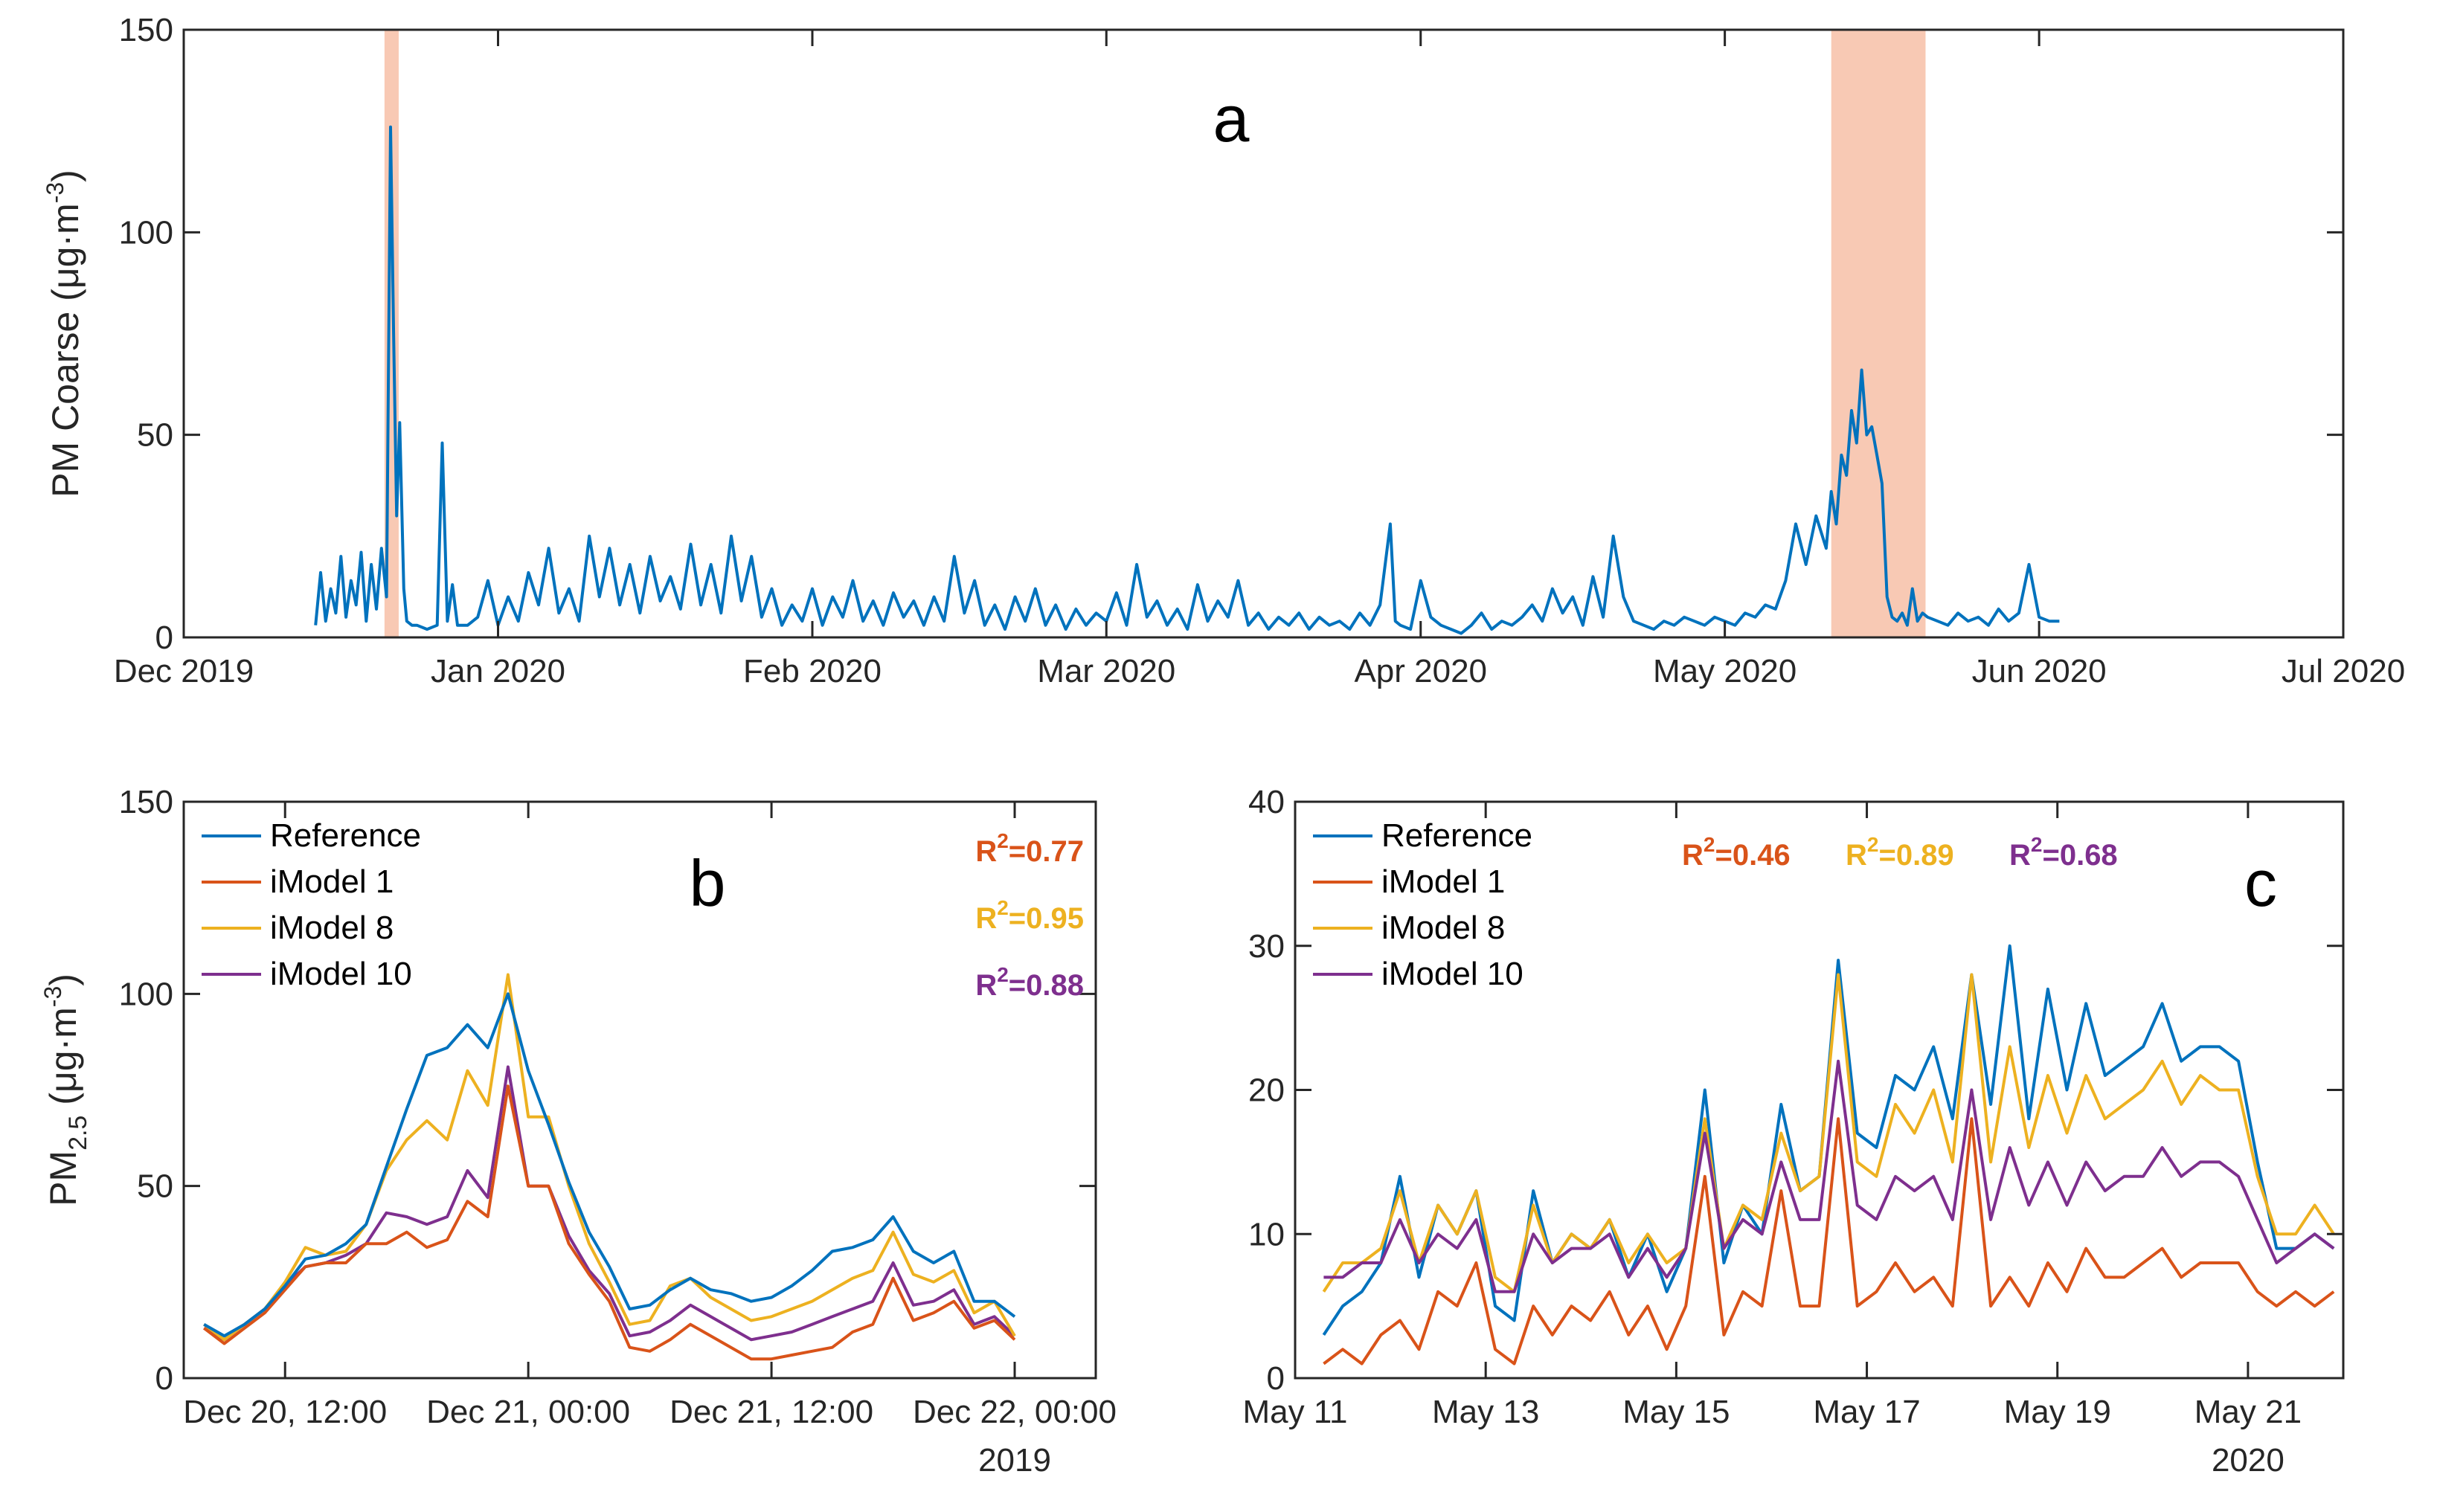 The image size is (2437, 1512). I want to click on r-squared-annotation: R2=0.95, so click(1029, 915).